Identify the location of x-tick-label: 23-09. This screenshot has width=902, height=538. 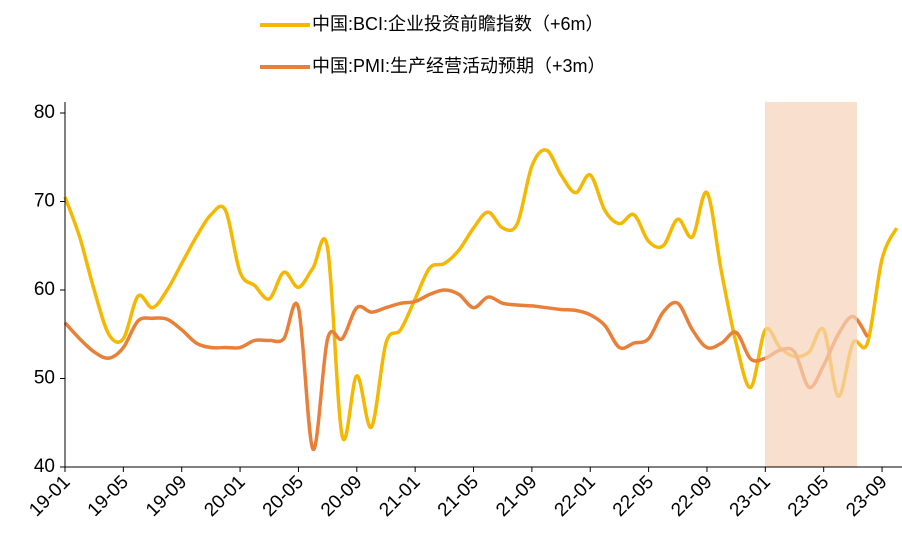
(866, 496).